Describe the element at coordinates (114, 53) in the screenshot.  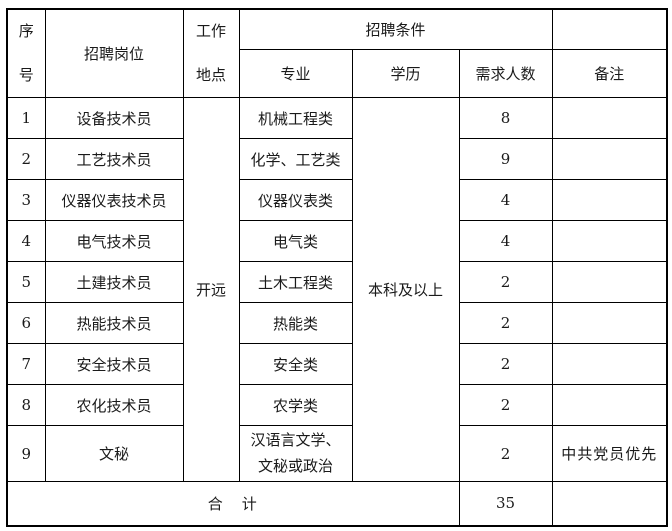
I see `header-position: 招聘岗位` at that location.